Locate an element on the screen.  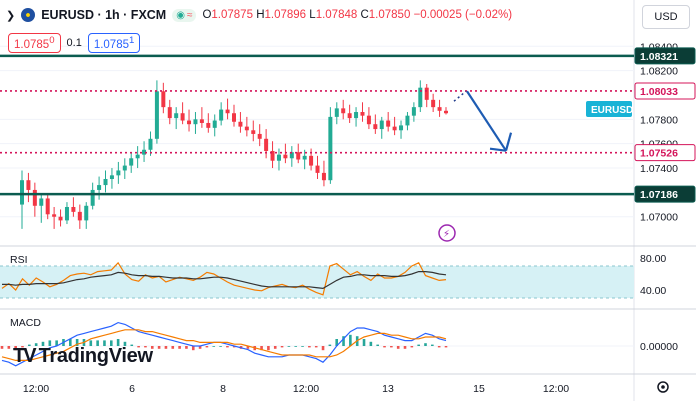
macd-line is located at coordinates (224, 344).